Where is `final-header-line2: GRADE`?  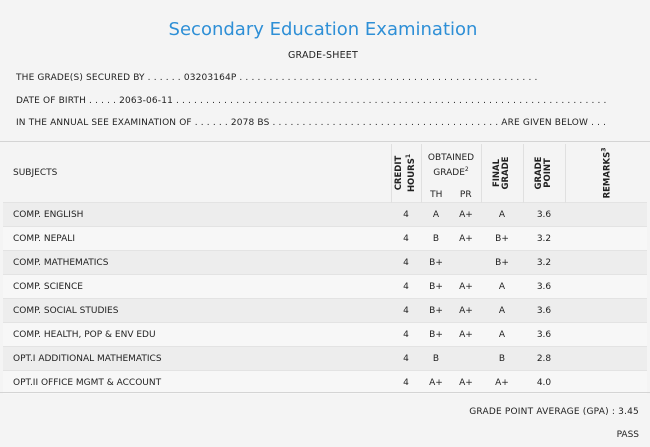
final-header-line2: GRADE is located at coordinates (506, 173).